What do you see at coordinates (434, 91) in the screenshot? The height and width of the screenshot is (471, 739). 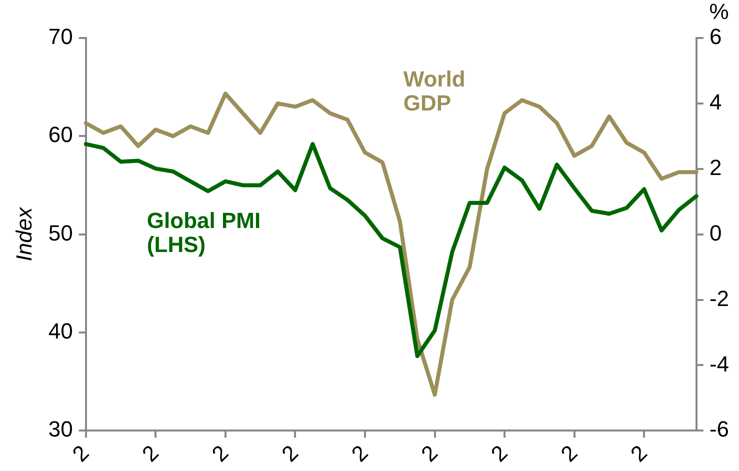 I see `series-label: World GDP` at bounding box center [434, 91].